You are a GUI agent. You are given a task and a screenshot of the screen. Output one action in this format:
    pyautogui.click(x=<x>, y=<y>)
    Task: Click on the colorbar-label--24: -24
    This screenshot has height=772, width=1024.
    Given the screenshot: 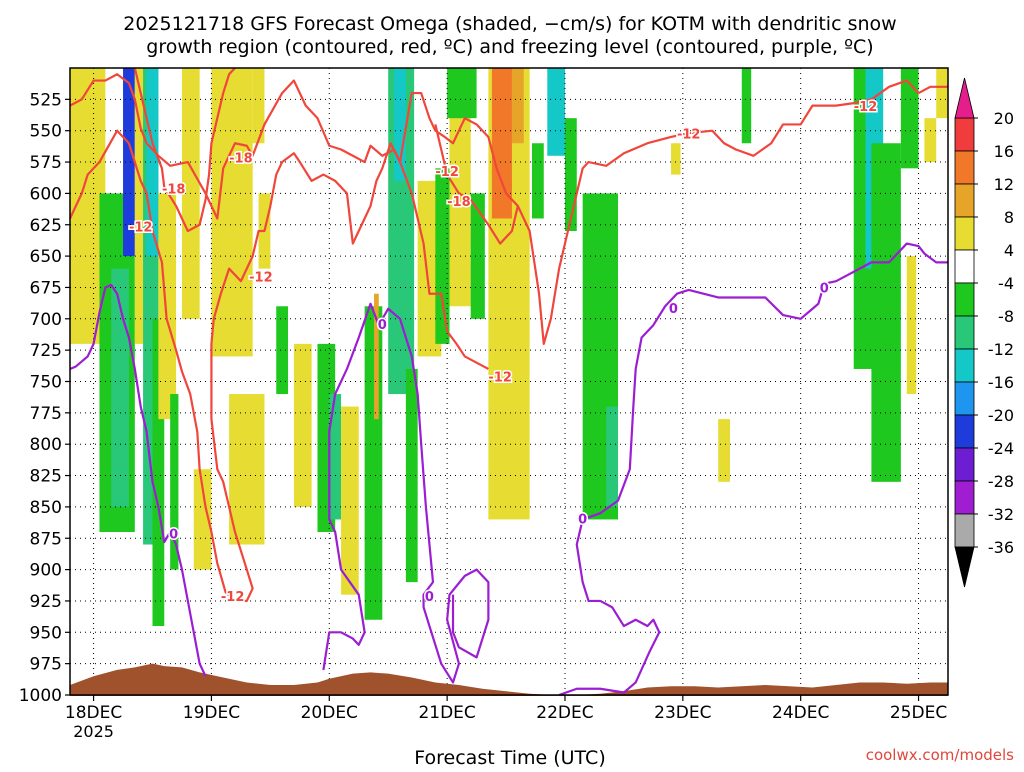 What is the action you would take?
    pyautogui.click(x=1001, y=448)
    